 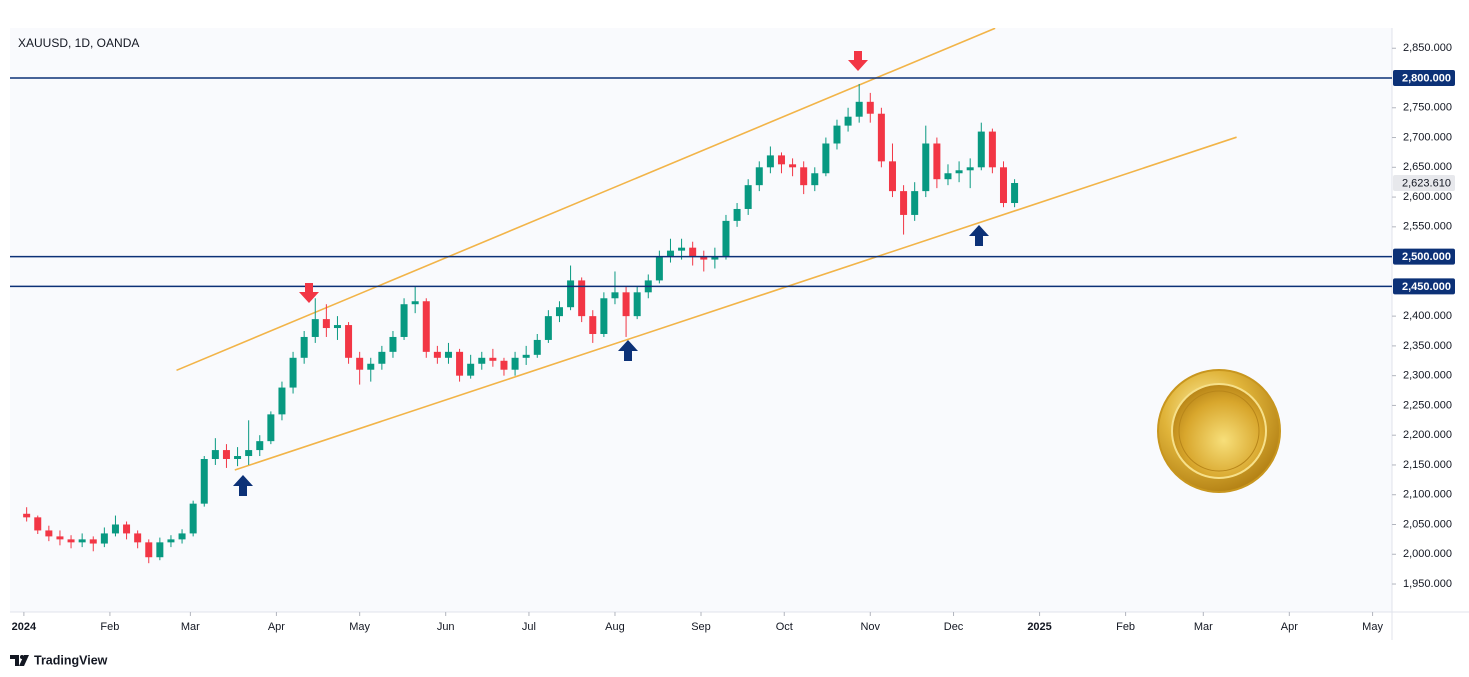 What do you see at coordinates (1427, 495) in the screenshot?
I see `y-tick-label: 2,100.000` at bounding box center [1427, 495].